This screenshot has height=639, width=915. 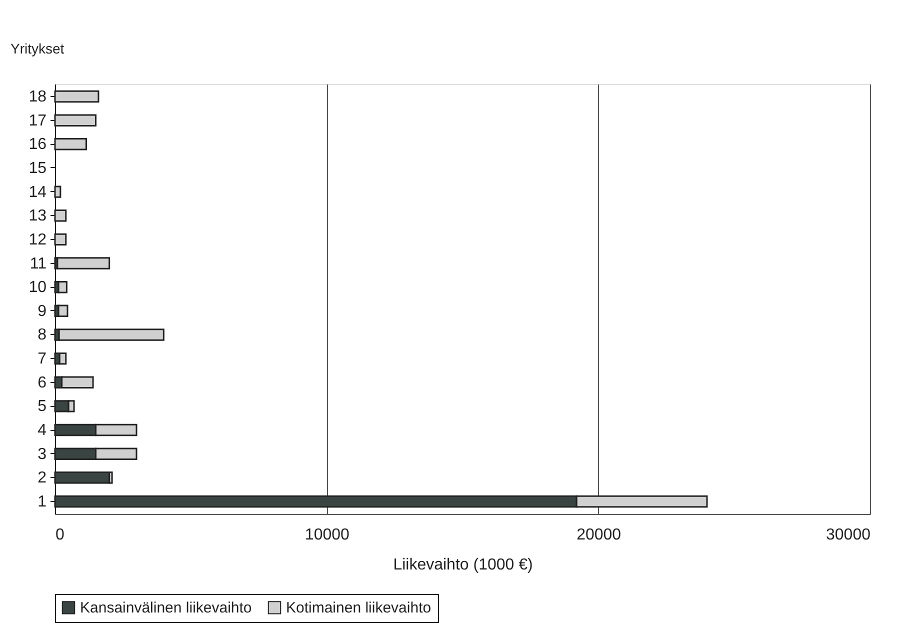 What do you see at coordinates (166, 608) in the screenshot?
I see `legend-label: Kansainvälinen liikevaihto` at bounding box center [166, 608].